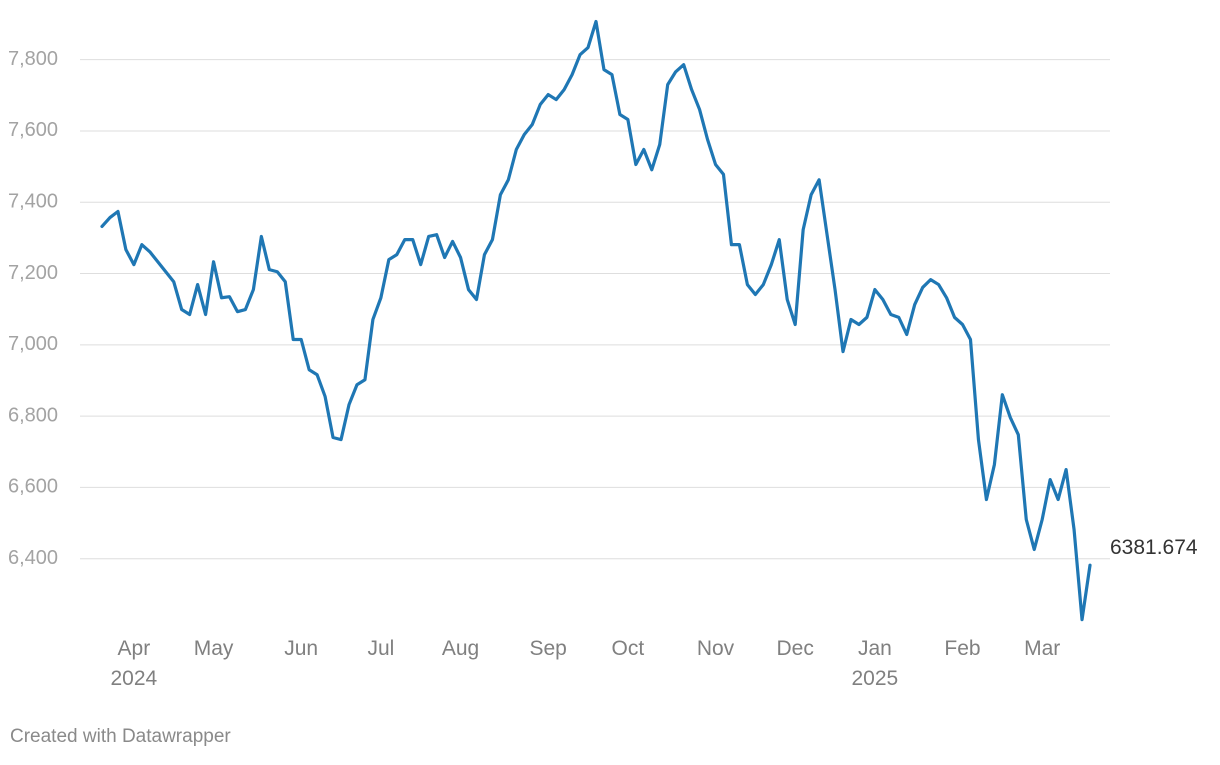  I want to click on x-tick-label: Jan 2025, so click(875, 663).